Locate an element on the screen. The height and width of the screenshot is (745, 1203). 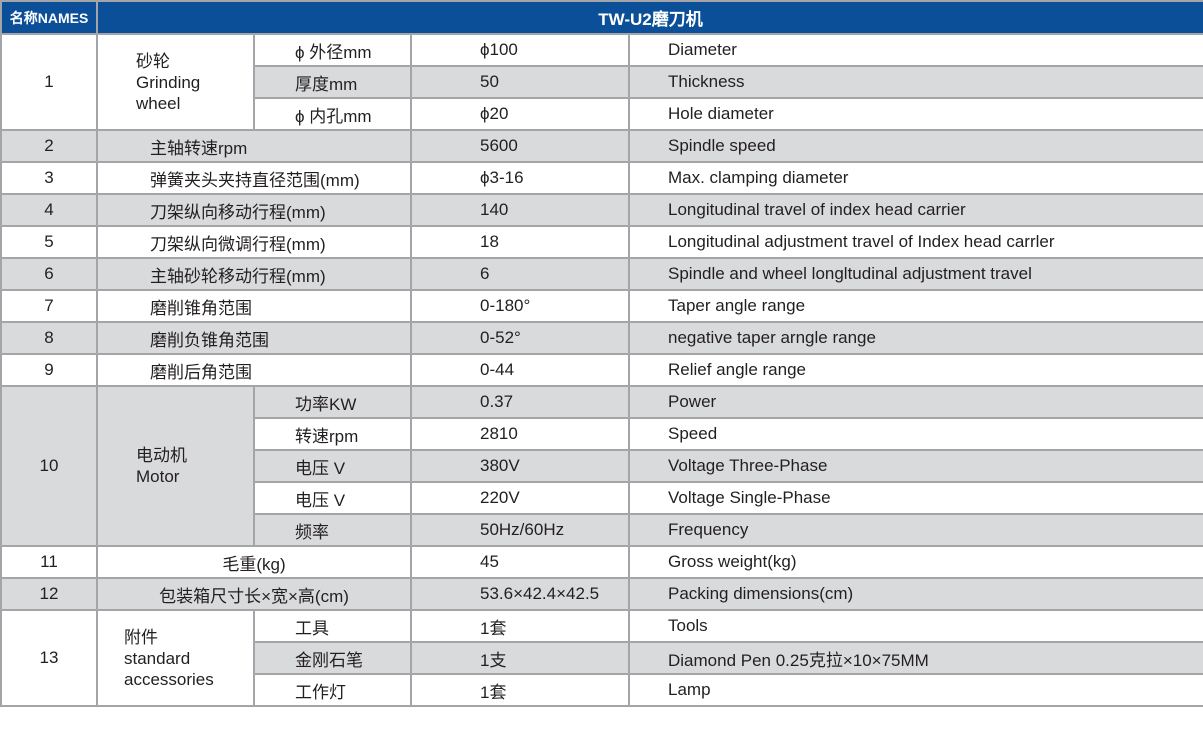
table-row: 11 毛重(kg) 45 Gross weight(kg) is located at coordinates (601, 562).